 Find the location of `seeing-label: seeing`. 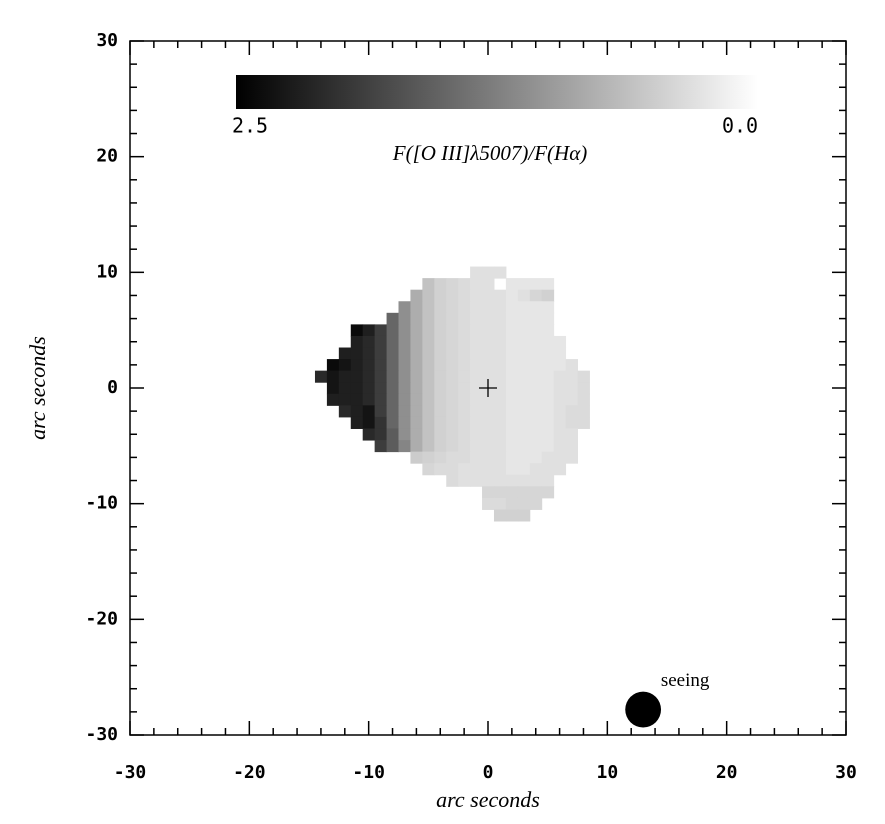

seeing-label: seeing is located at coordinates (685, 680).